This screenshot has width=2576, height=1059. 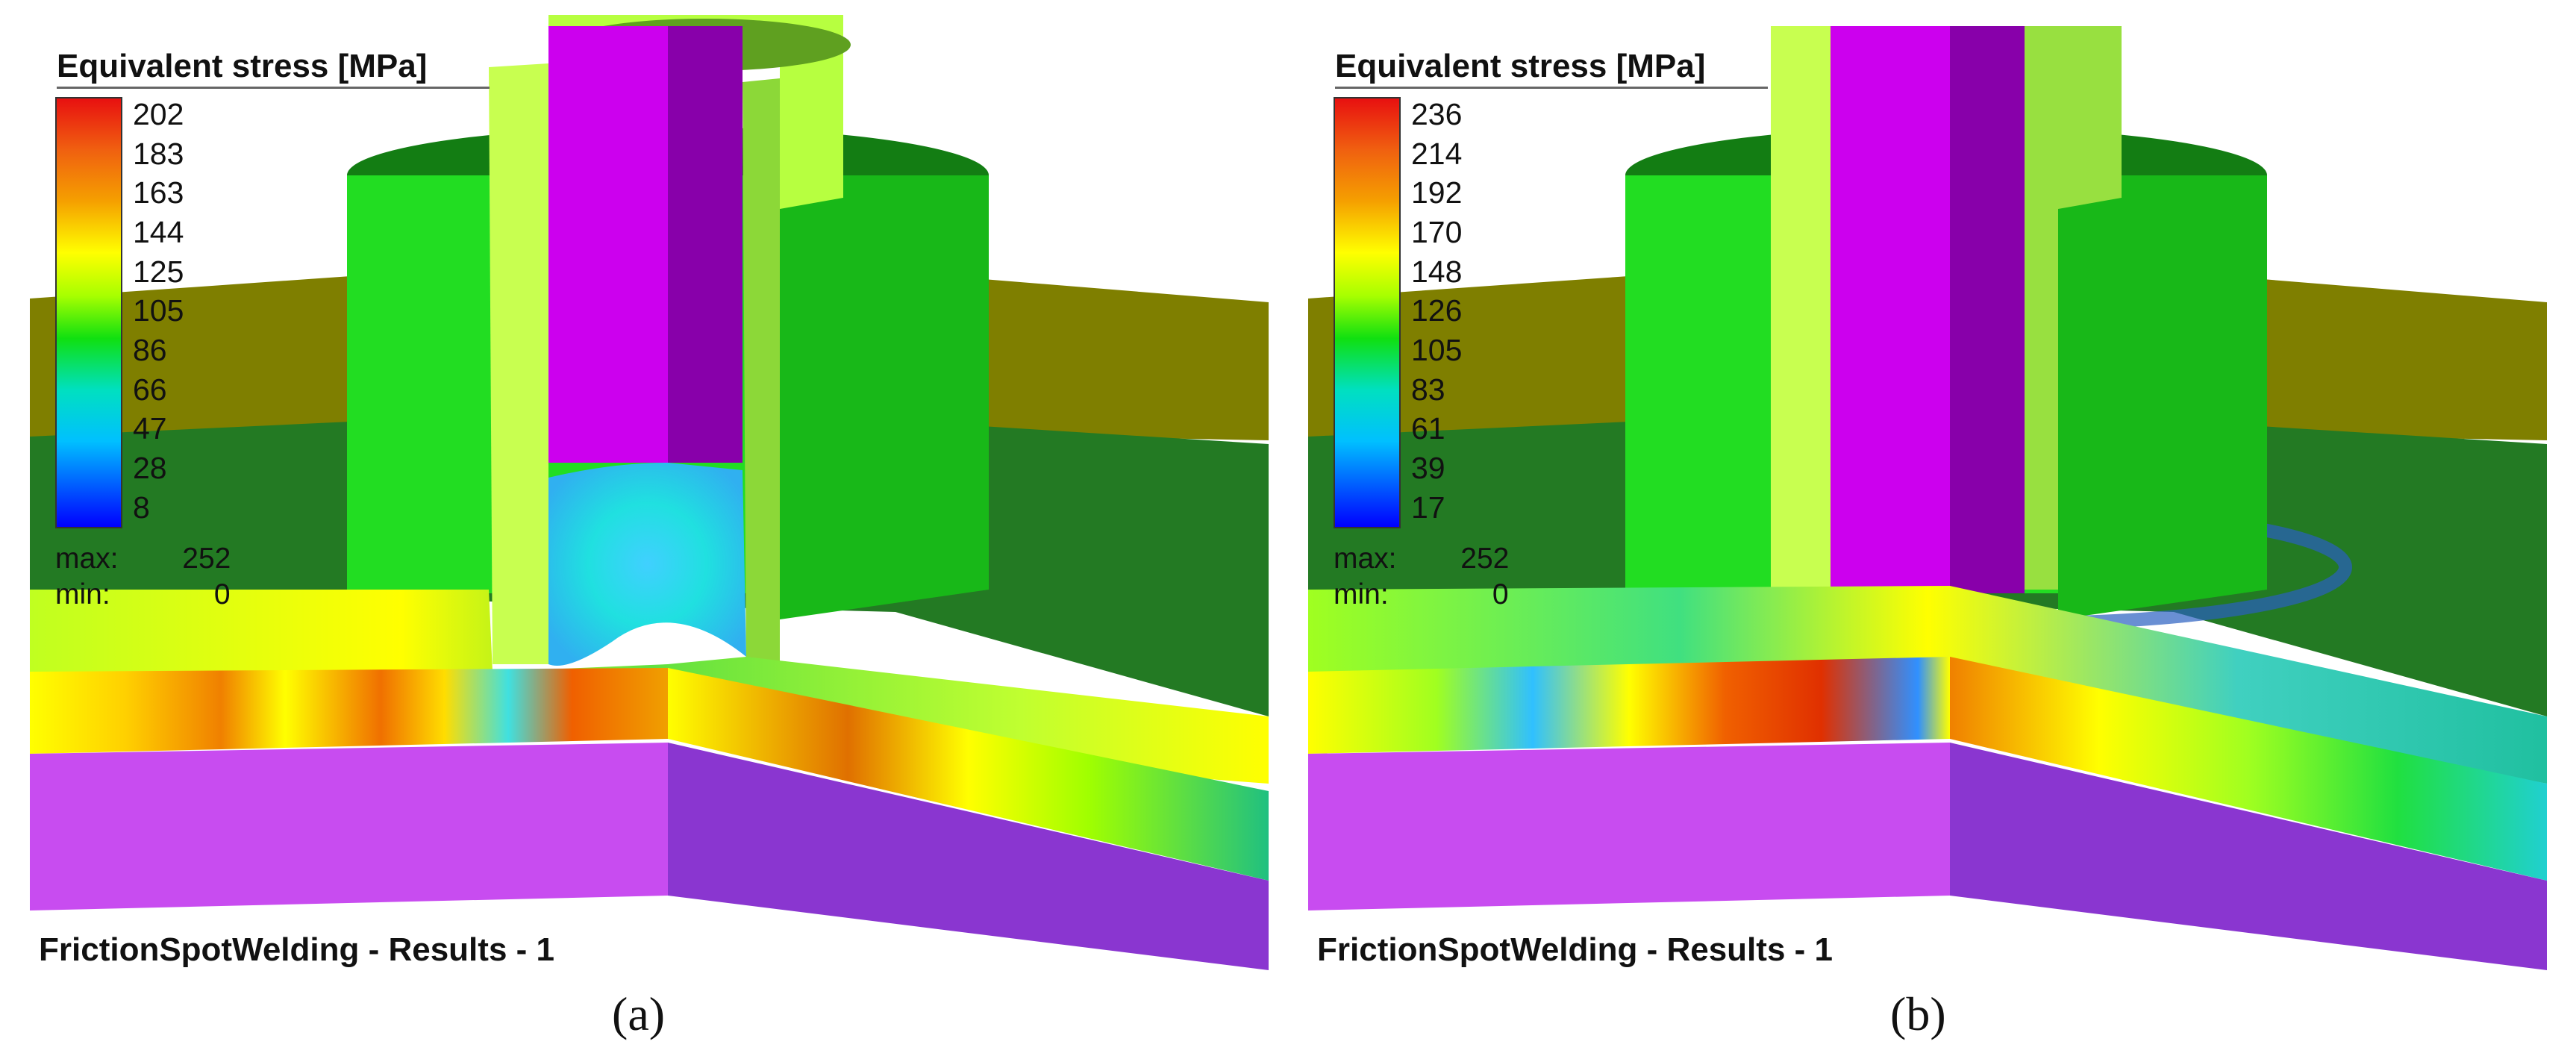 What do you see at coordinates (1437, 232) in the screenshot?
I see `tick-label: 170` at bounding box center [1437, 232].